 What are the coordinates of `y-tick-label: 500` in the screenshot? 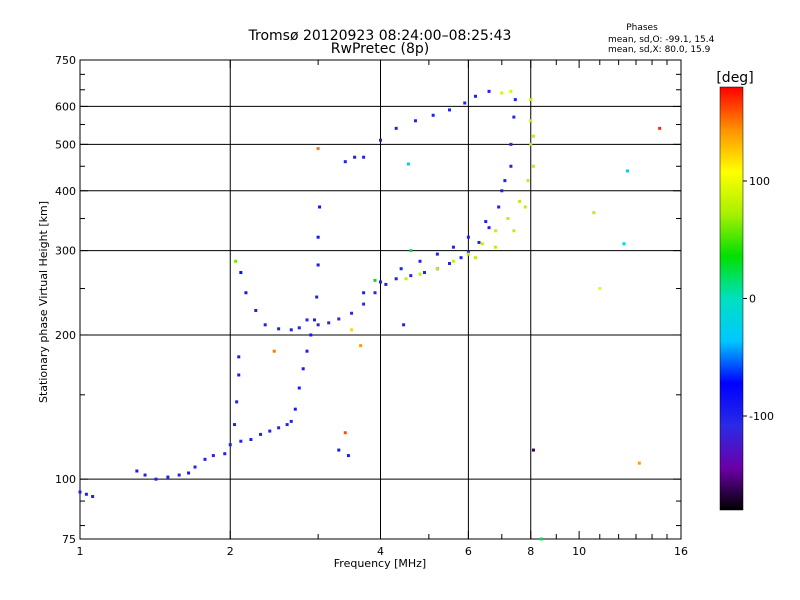 It's located at (65, 144).